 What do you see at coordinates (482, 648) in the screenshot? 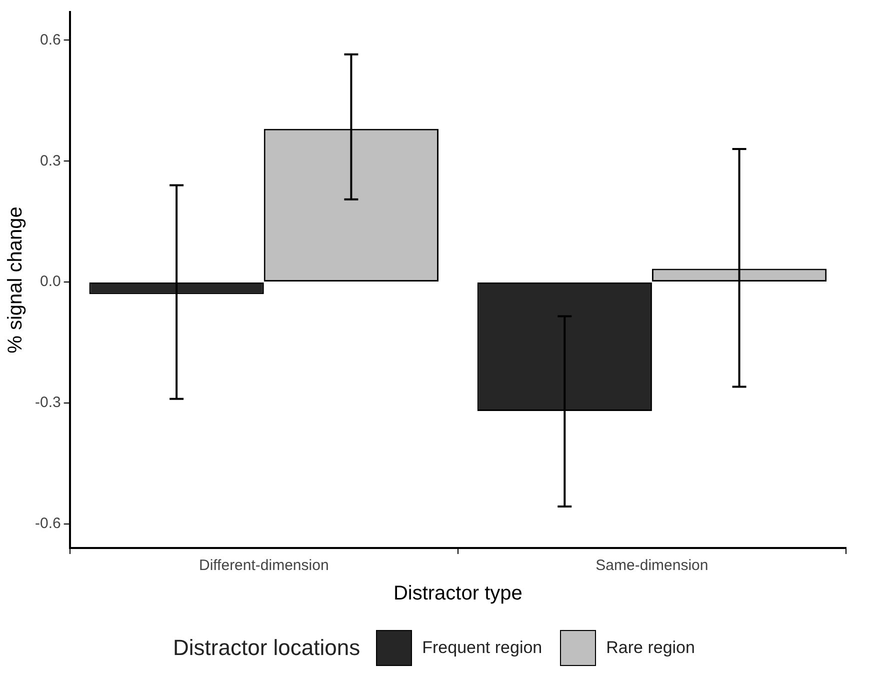
I see `legend-label: Frequent region` at bounding box center [482, 648].